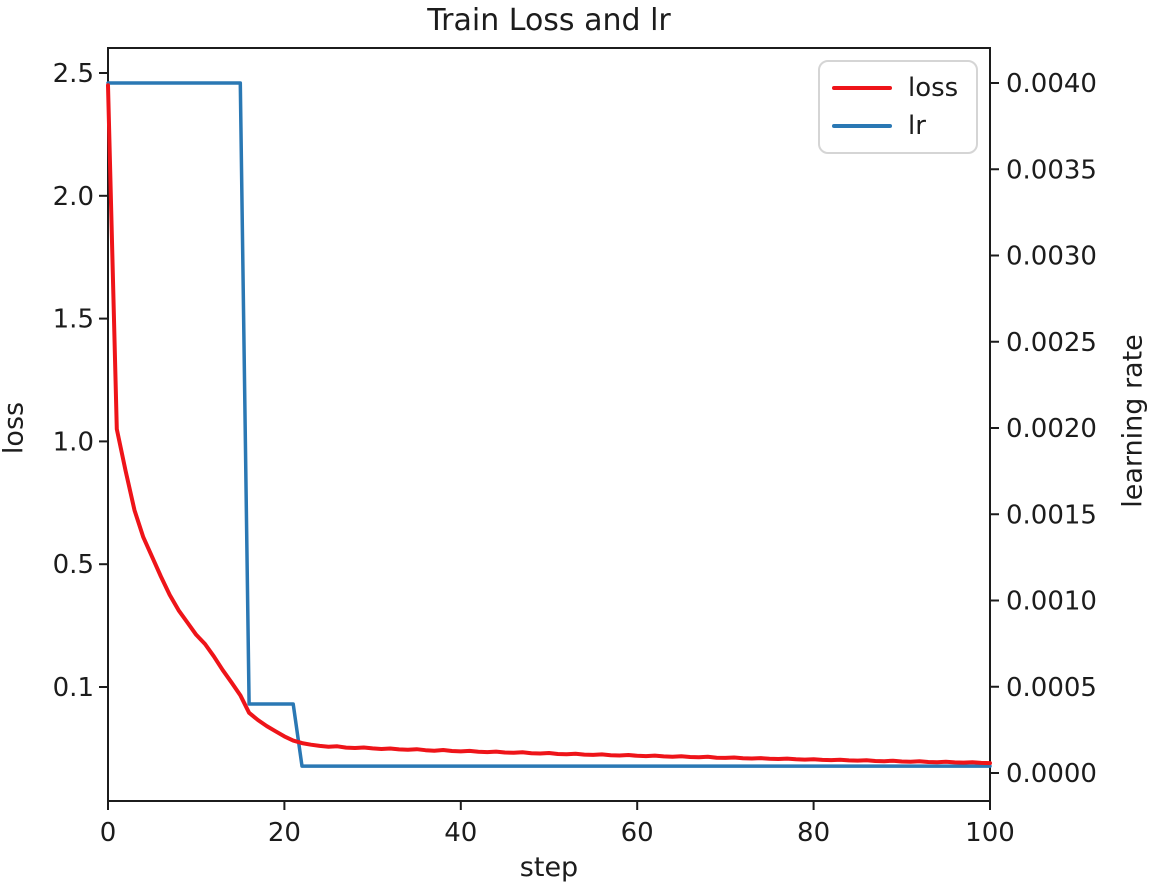 The height and width of the screenshot is (893, 1150). I want to click on legend-label-loss: loss, so click(933, 87).